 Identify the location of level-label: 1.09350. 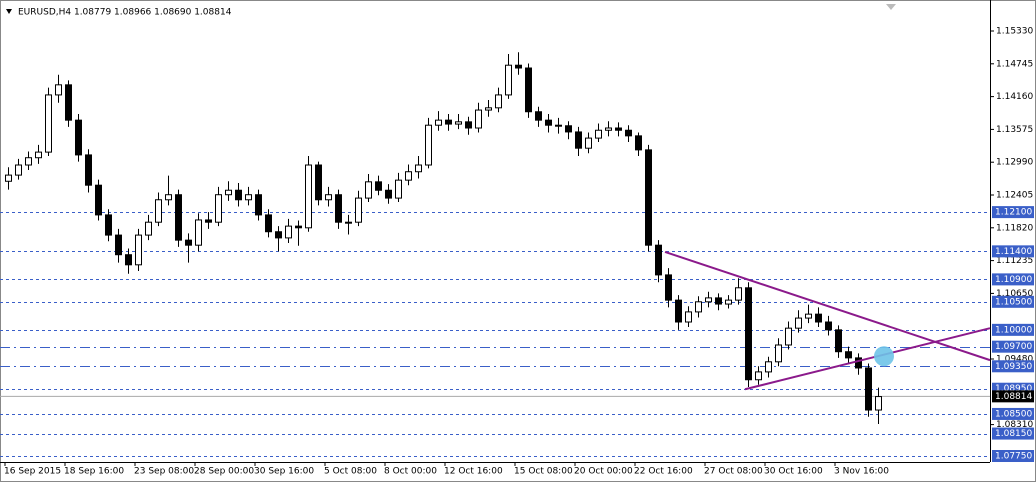
(1013, 367).